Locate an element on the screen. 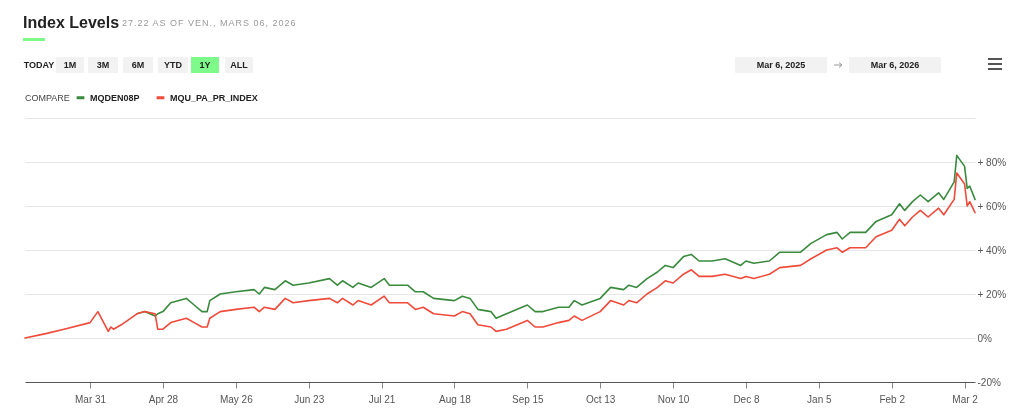 Image resolution: width=1024 pixels, height=415 pixels. chart-title: Index Levels is located at coordinates (71, 23).